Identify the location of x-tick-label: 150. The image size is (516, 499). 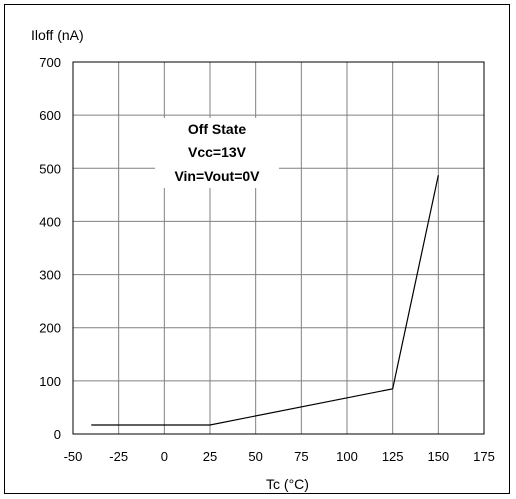
(438, 456).